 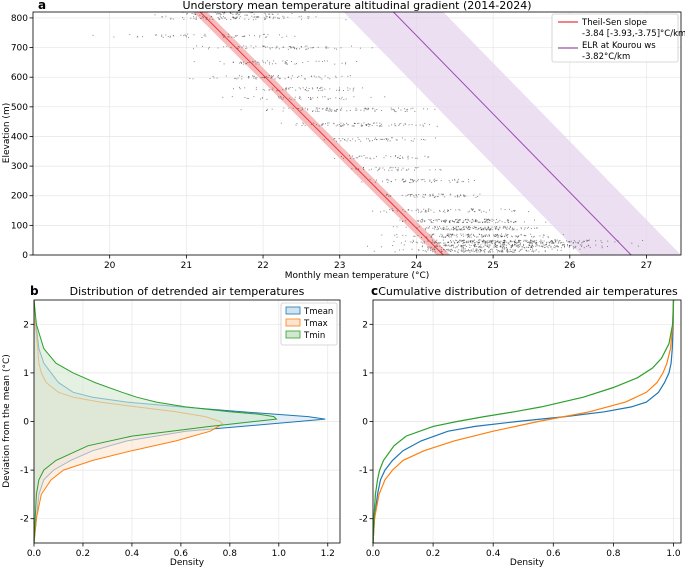 I want to click on legend-tmax-label: Tmax, so click(x=315, y=324).